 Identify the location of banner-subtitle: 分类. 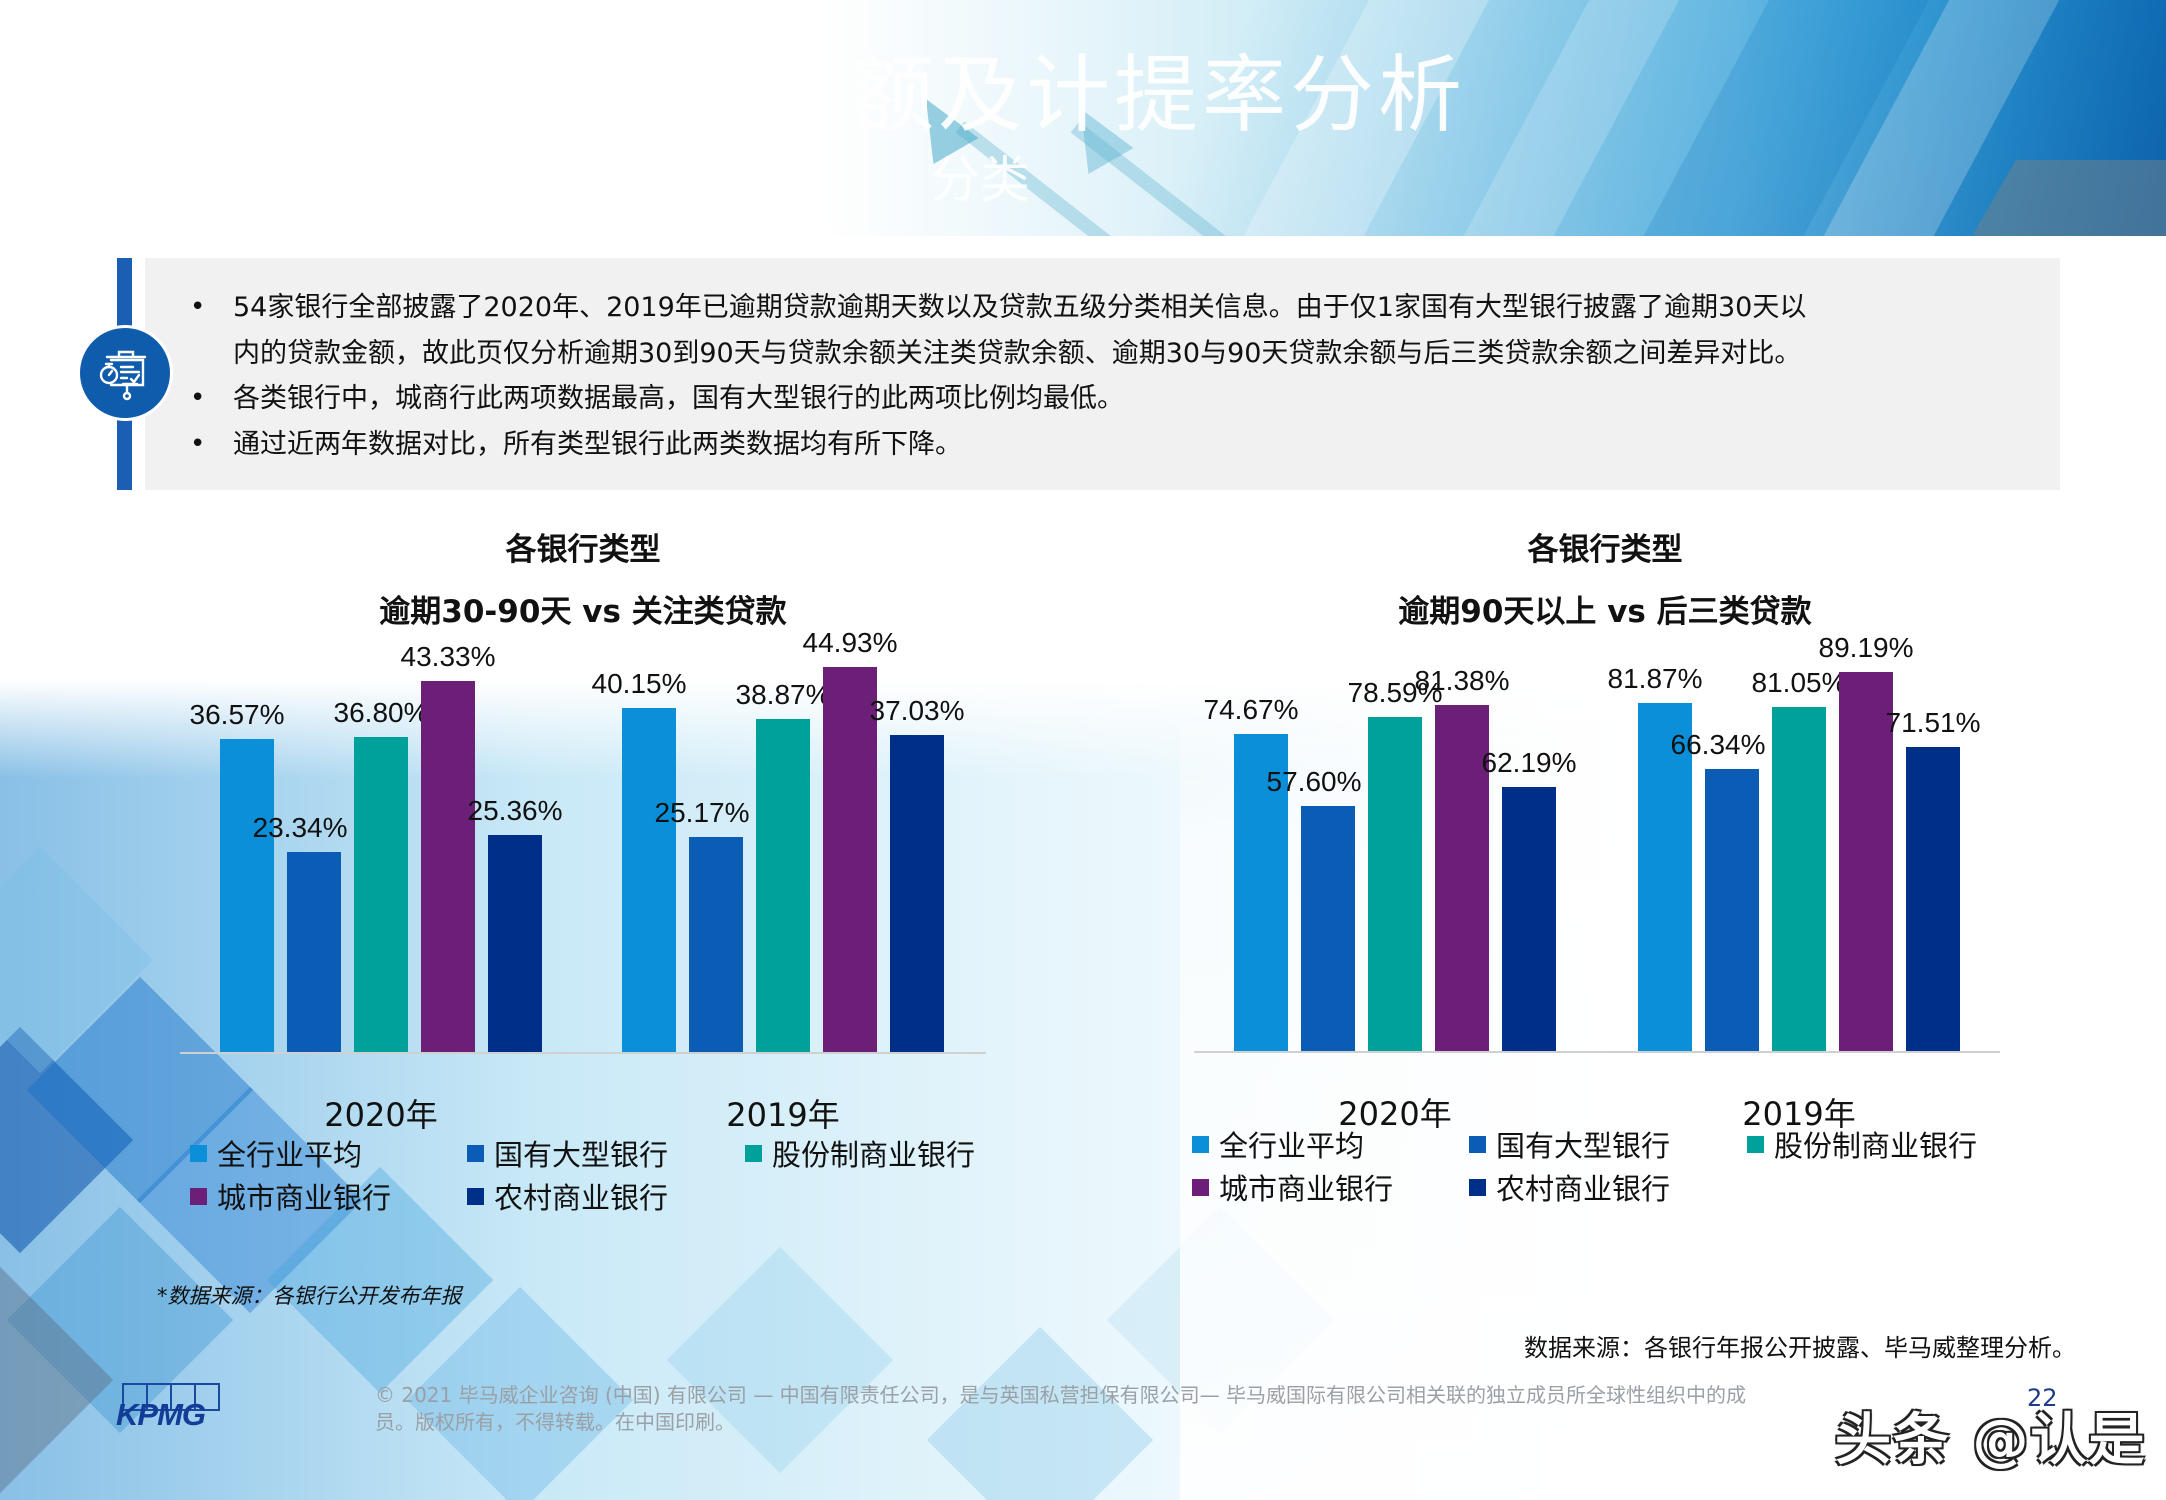
(980, 180).